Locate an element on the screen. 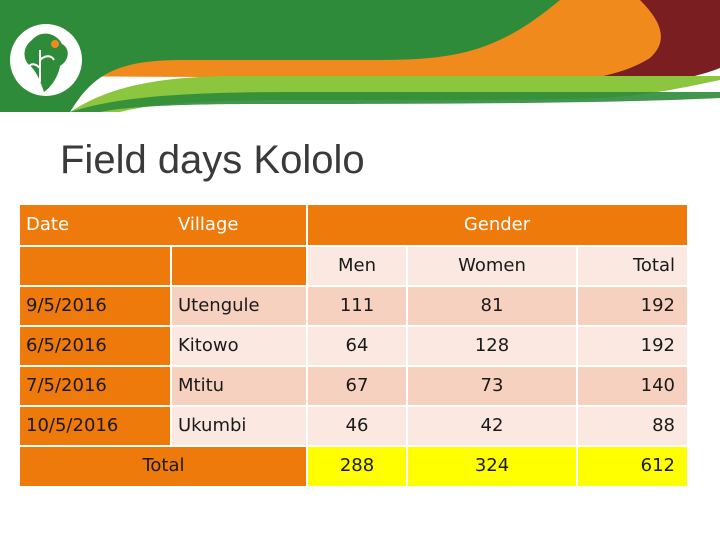  row-village: Mtitu is located at coordinates (201, 385).